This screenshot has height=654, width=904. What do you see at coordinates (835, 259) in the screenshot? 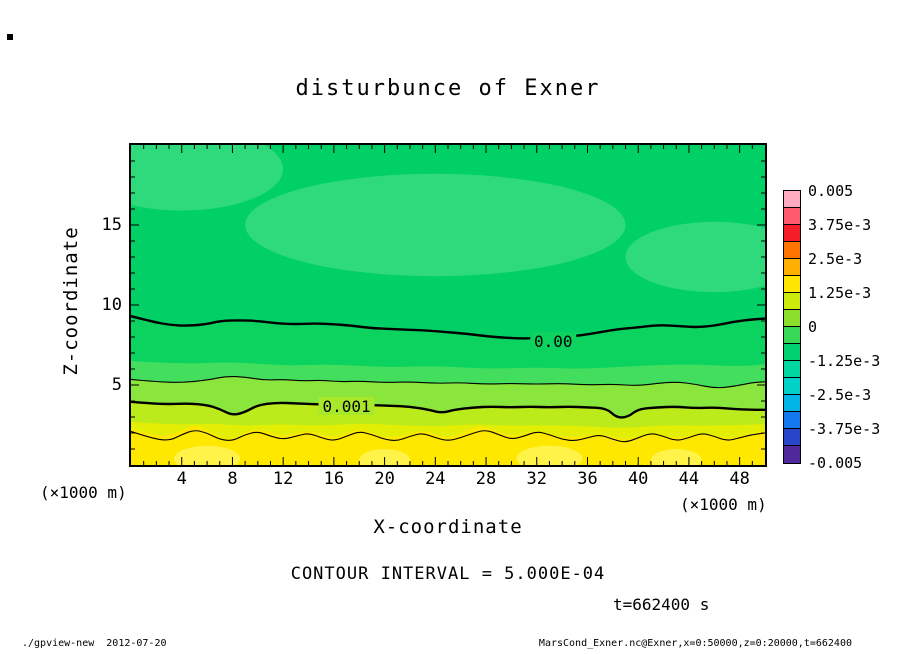
I see `colorbar-tick-label: 2.5e-3` at bounding box center [835, 259].